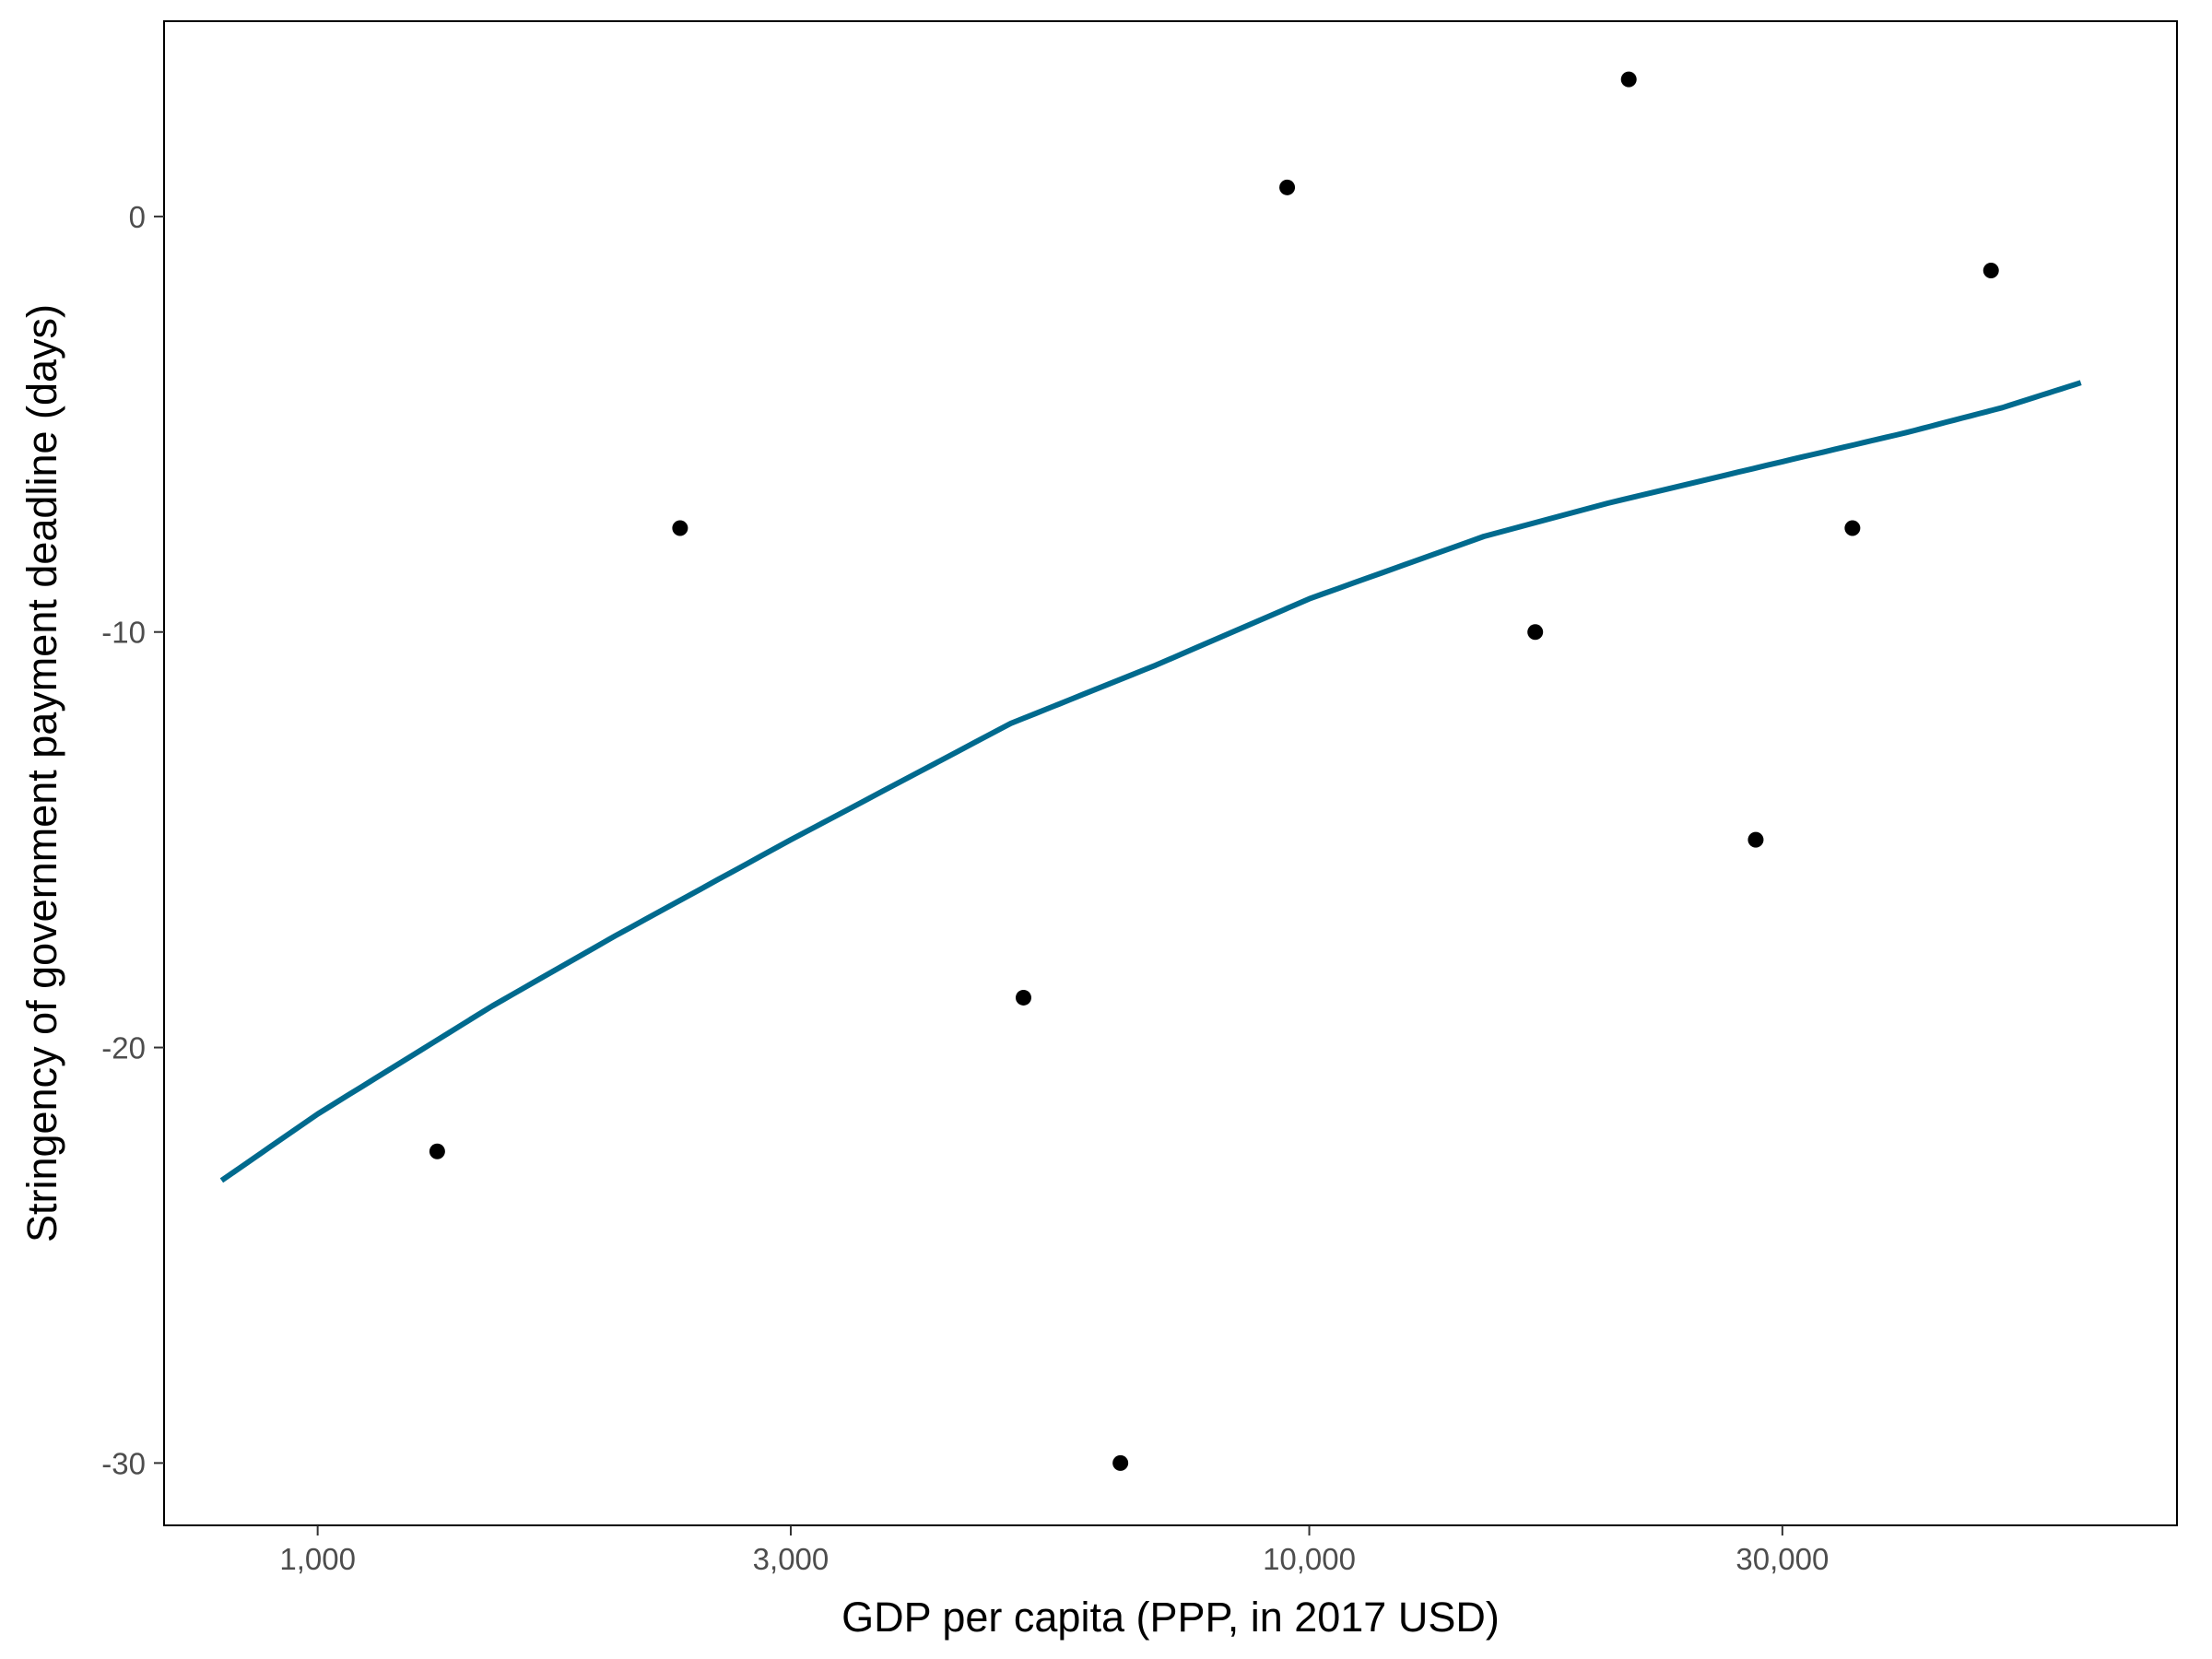 This screenshot has height=1659, width=2212. What do you see at coordinates (123, 1048) in the screenshot?
I see `y-tick-label: -20` at bounding box center [123, 1048].